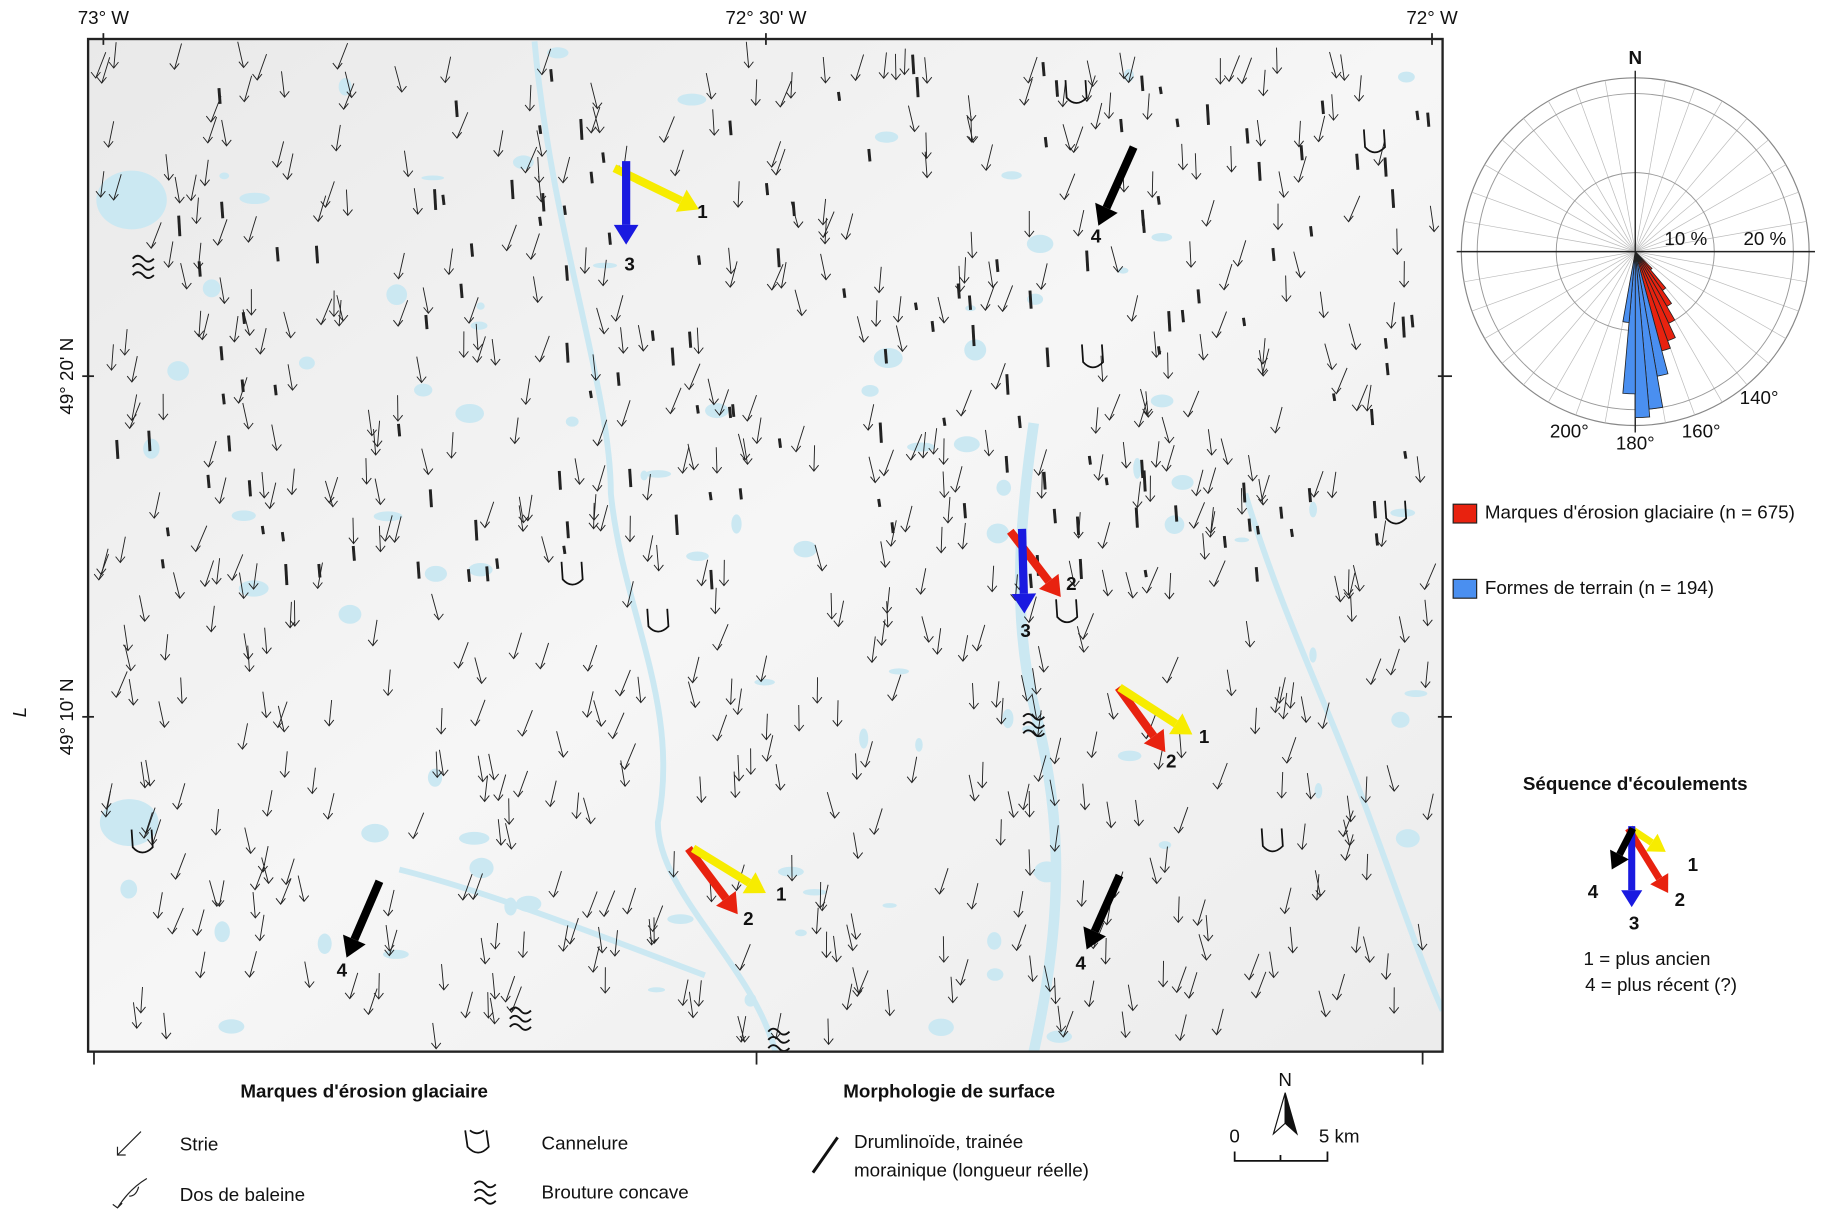 The height and width of the screenshot is (1214, 1842). Describe the element at coordinates (477, 1141) in the screenshot. I see `legend-symbol` at that location.